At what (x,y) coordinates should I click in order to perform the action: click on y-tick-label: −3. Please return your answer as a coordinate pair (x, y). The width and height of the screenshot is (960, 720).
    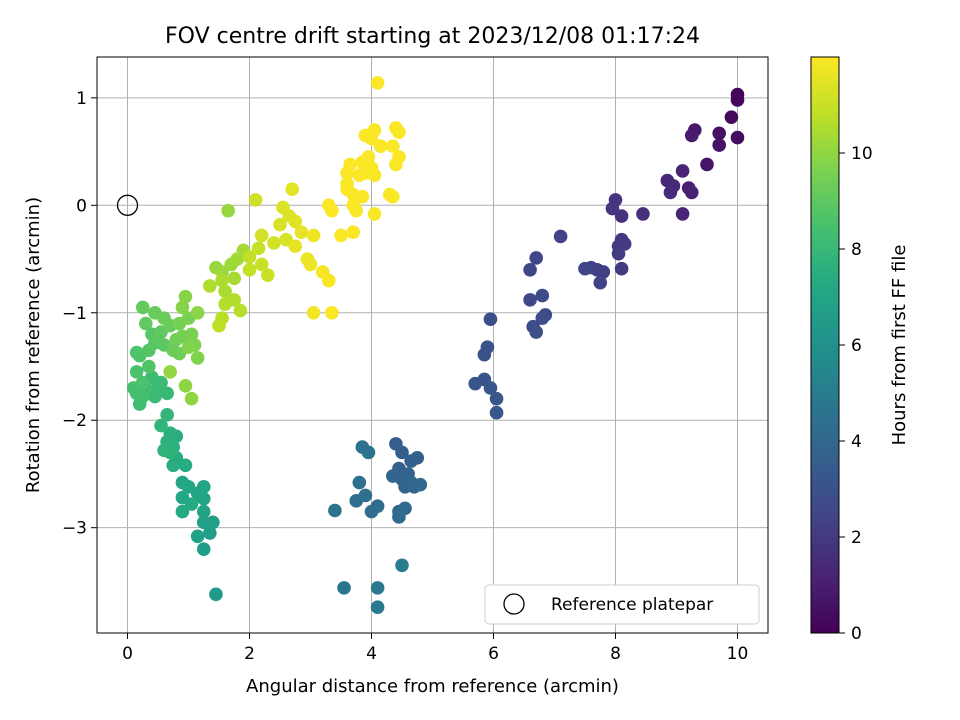
    Looking at the image, I should click on (74, 529).